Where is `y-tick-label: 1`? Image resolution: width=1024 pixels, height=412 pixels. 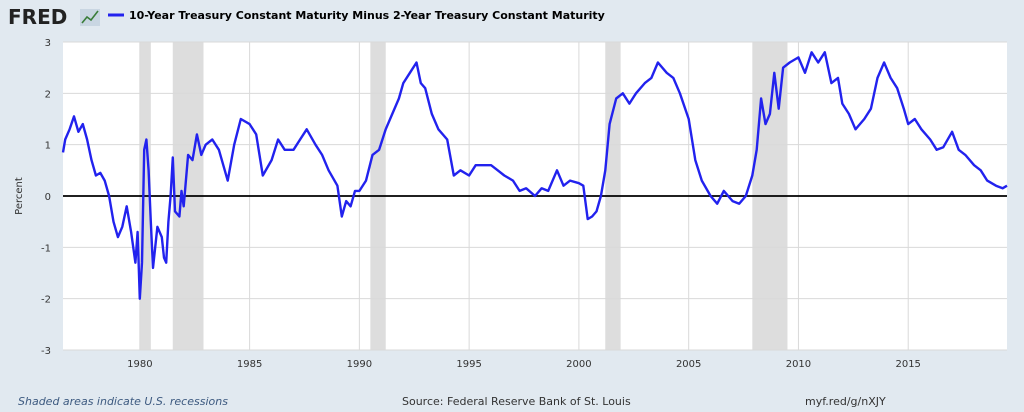 y-tick-label: 1 is located at coordinates (48, 146).